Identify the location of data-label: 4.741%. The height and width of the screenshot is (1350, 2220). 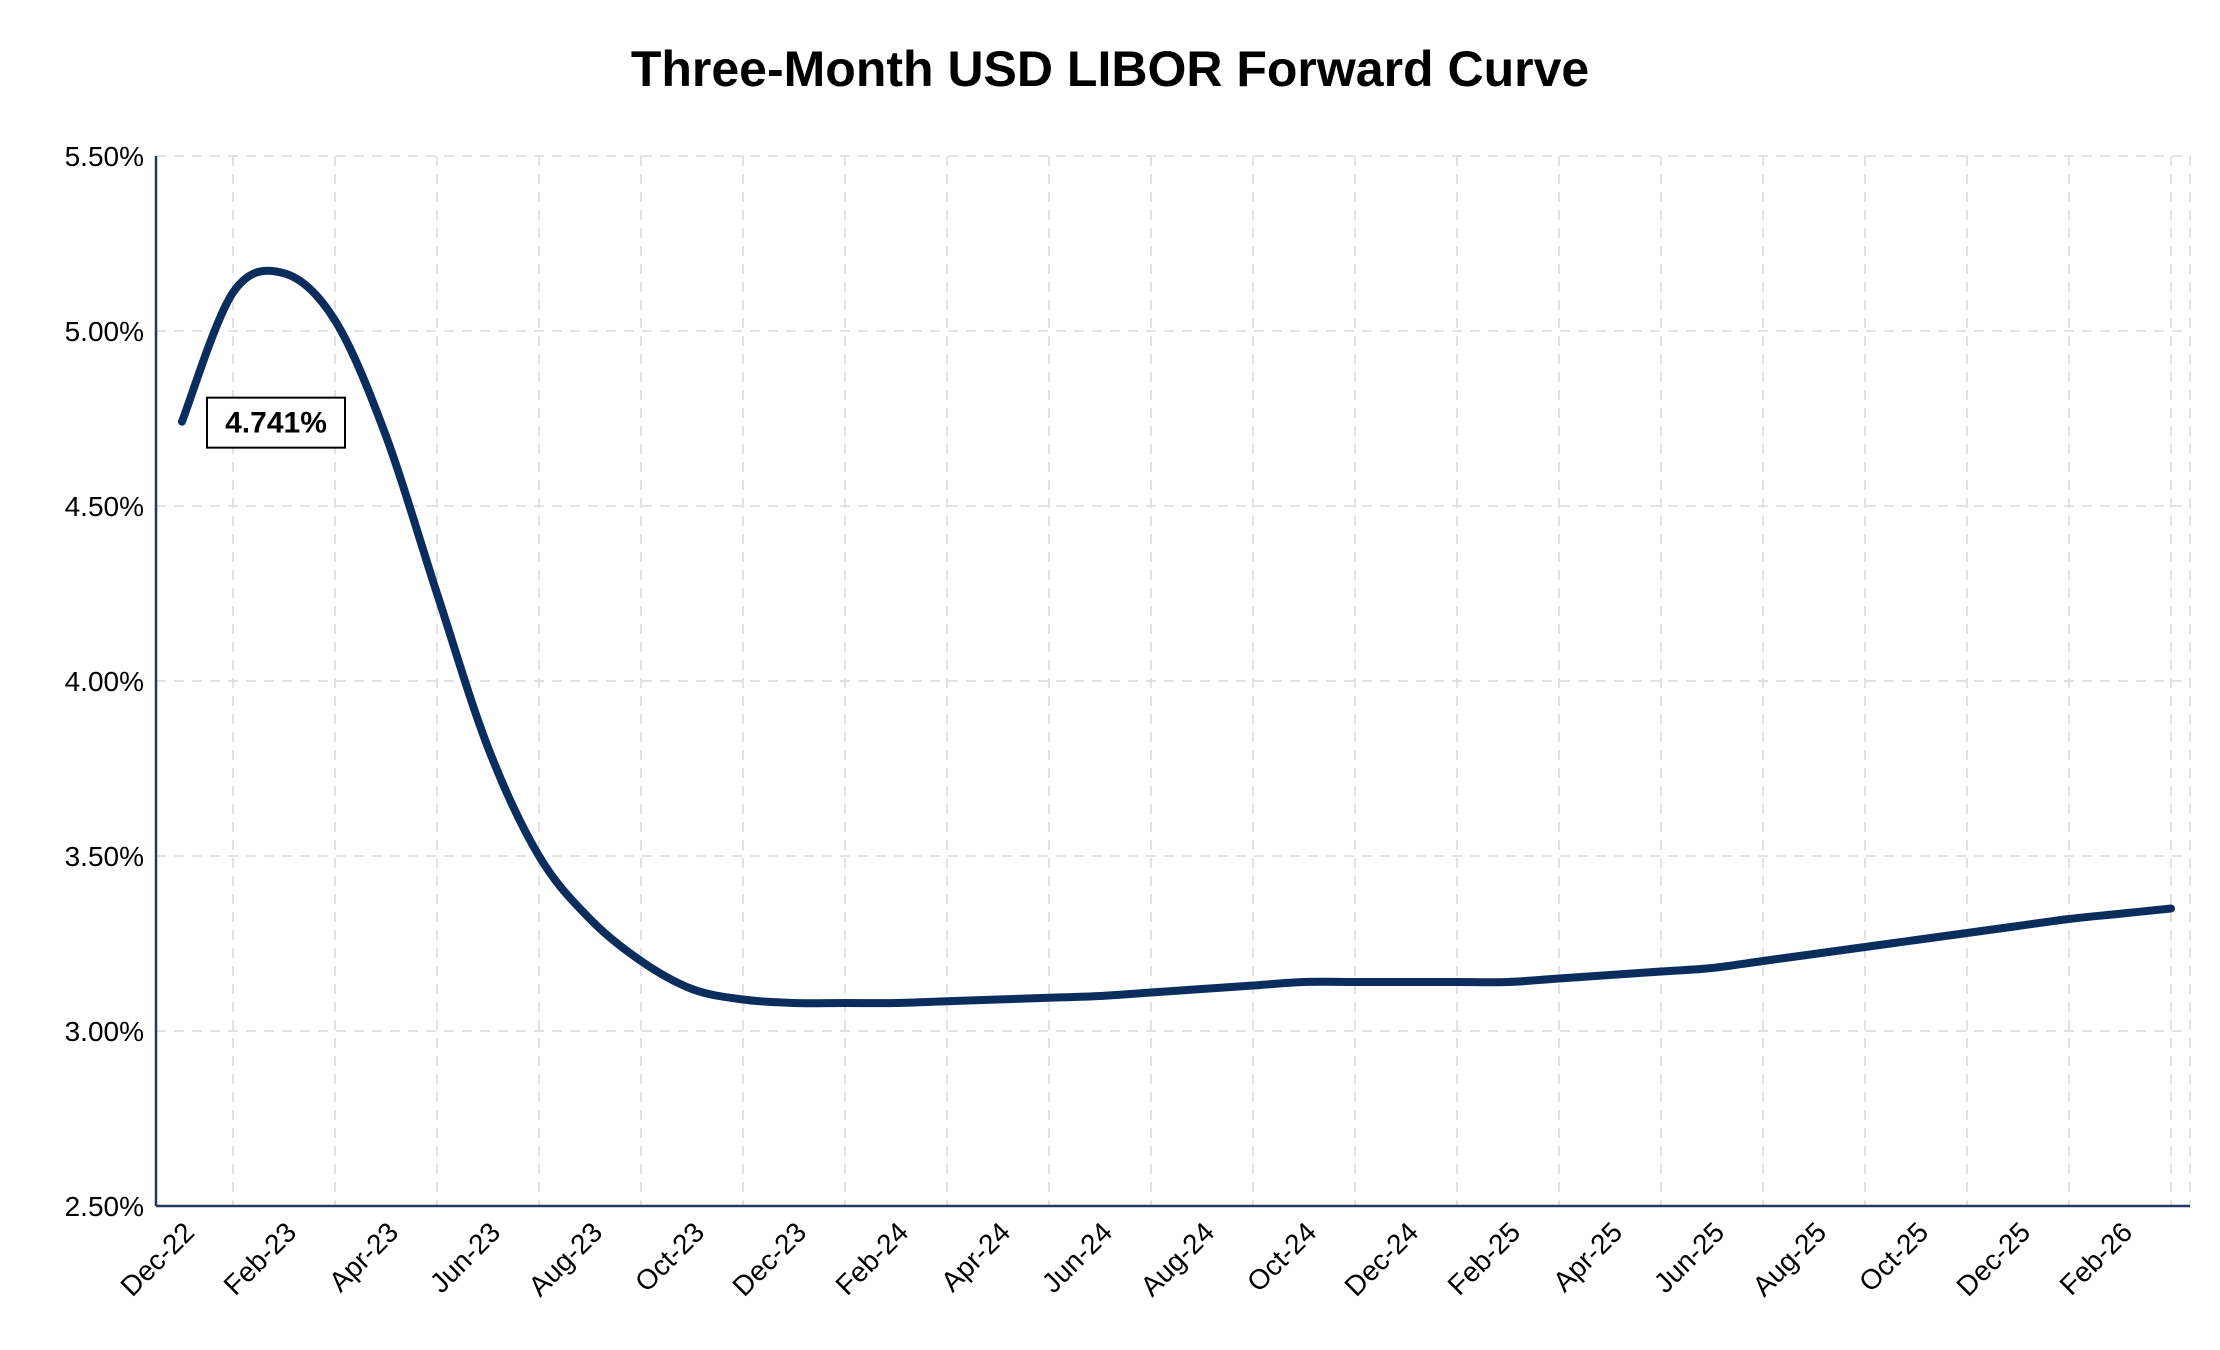
(276, 423).